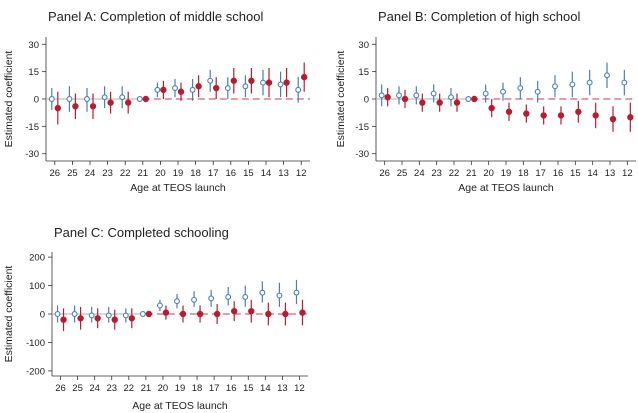  Describe the element at coordinates (35, 371) in the screenshot. I see `y-tick-label: -200` at that location.